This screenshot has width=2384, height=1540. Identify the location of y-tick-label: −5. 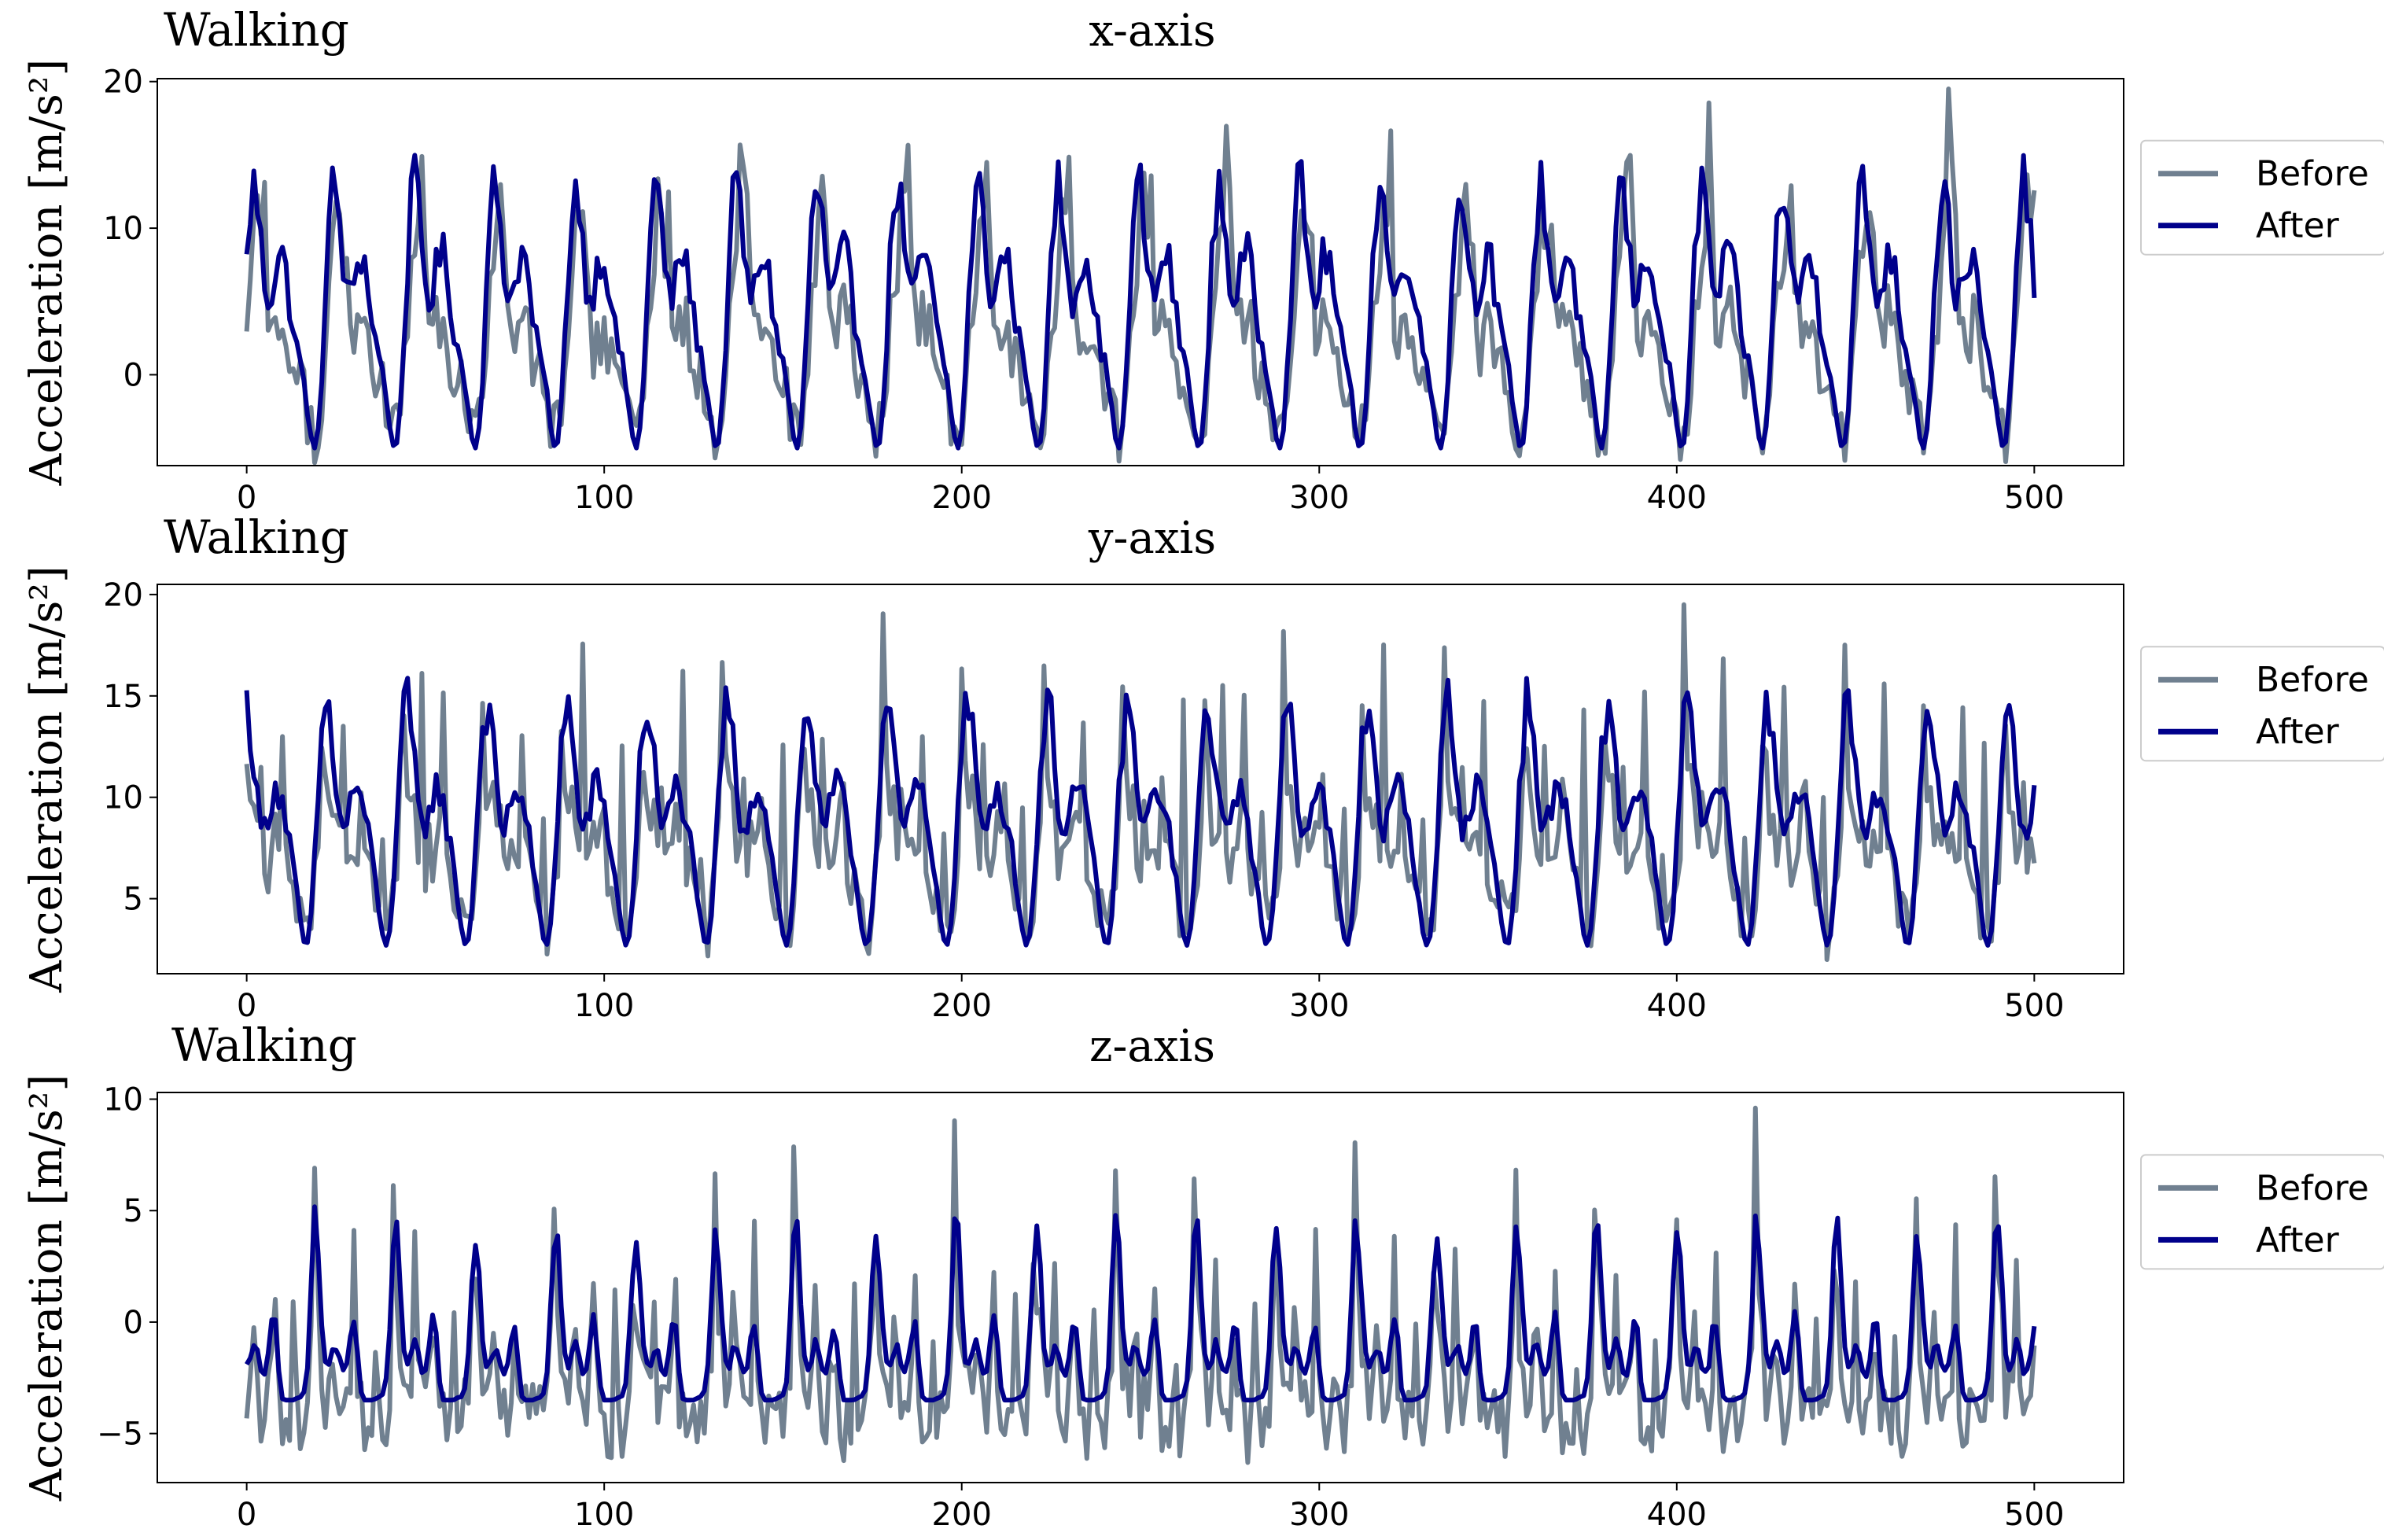
(120, 1435).